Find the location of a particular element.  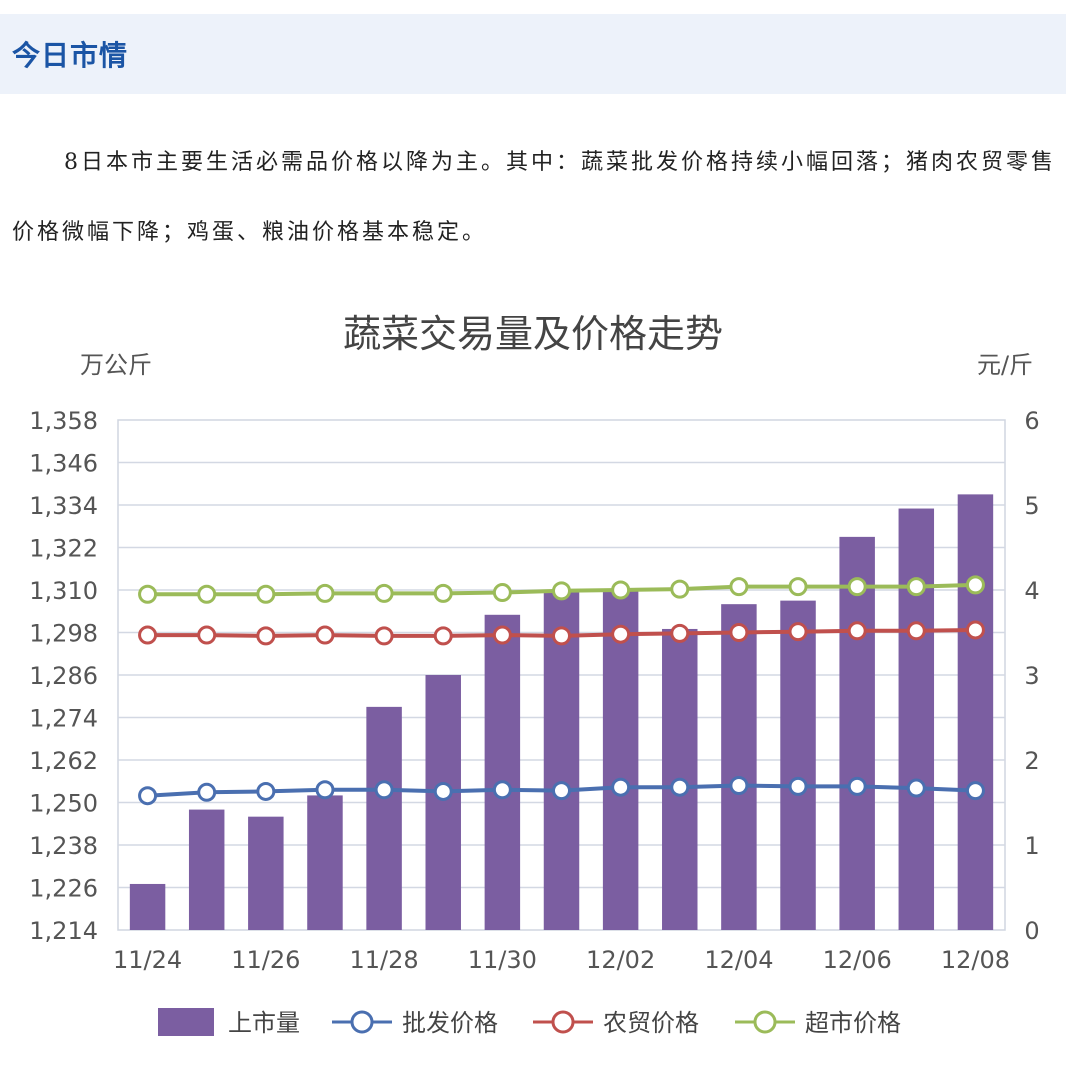

legend-label: 农贸价格 is located at coordinates (651, 1023).